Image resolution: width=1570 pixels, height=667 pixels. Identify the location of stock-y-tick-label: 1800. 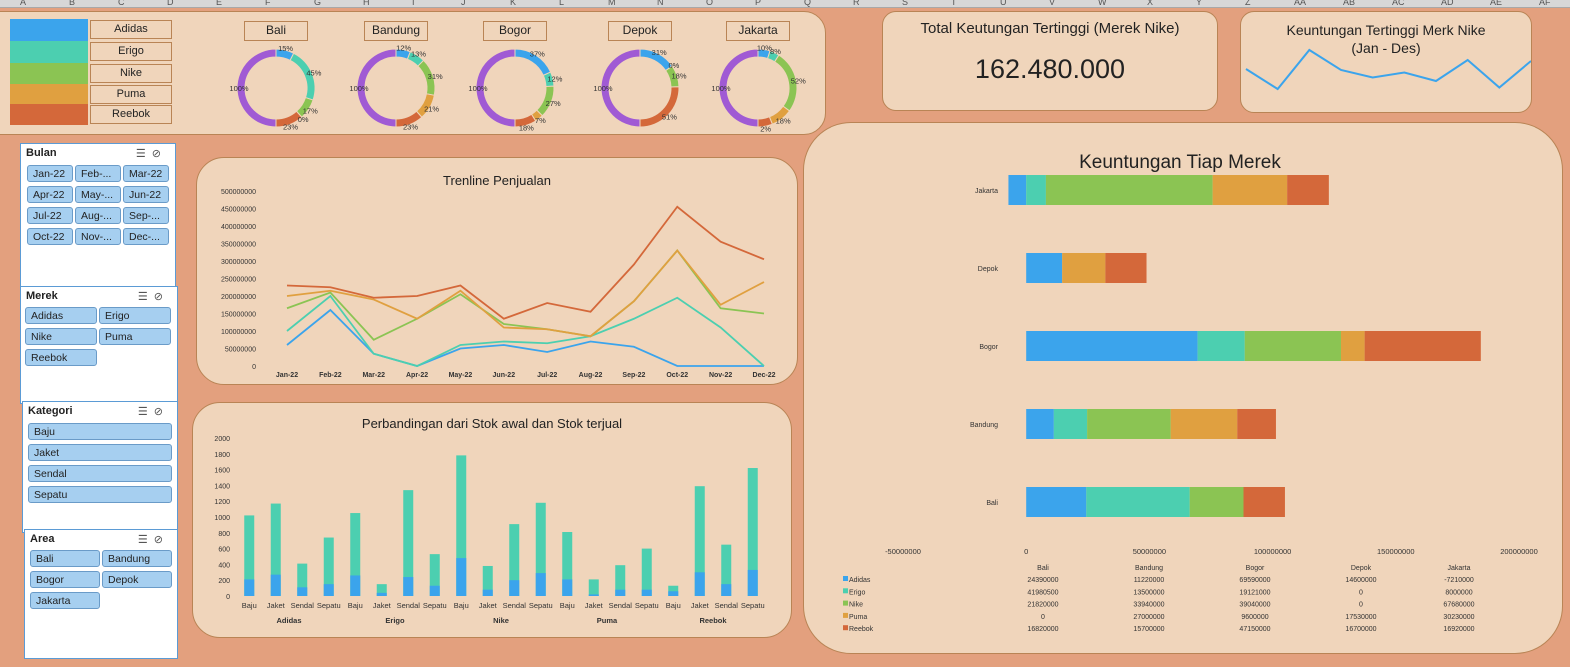
(222, 455).